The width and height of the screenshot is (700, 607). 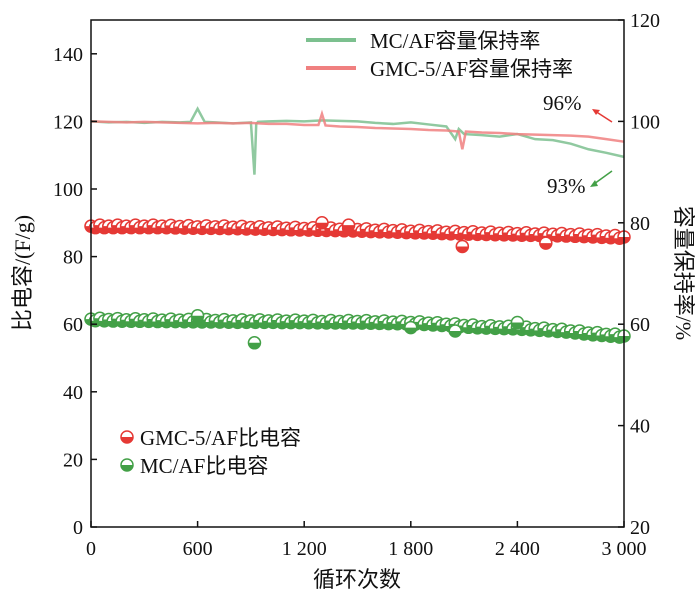 I want to click on left-y-tick-label: 20, so click(x=73, y=460).